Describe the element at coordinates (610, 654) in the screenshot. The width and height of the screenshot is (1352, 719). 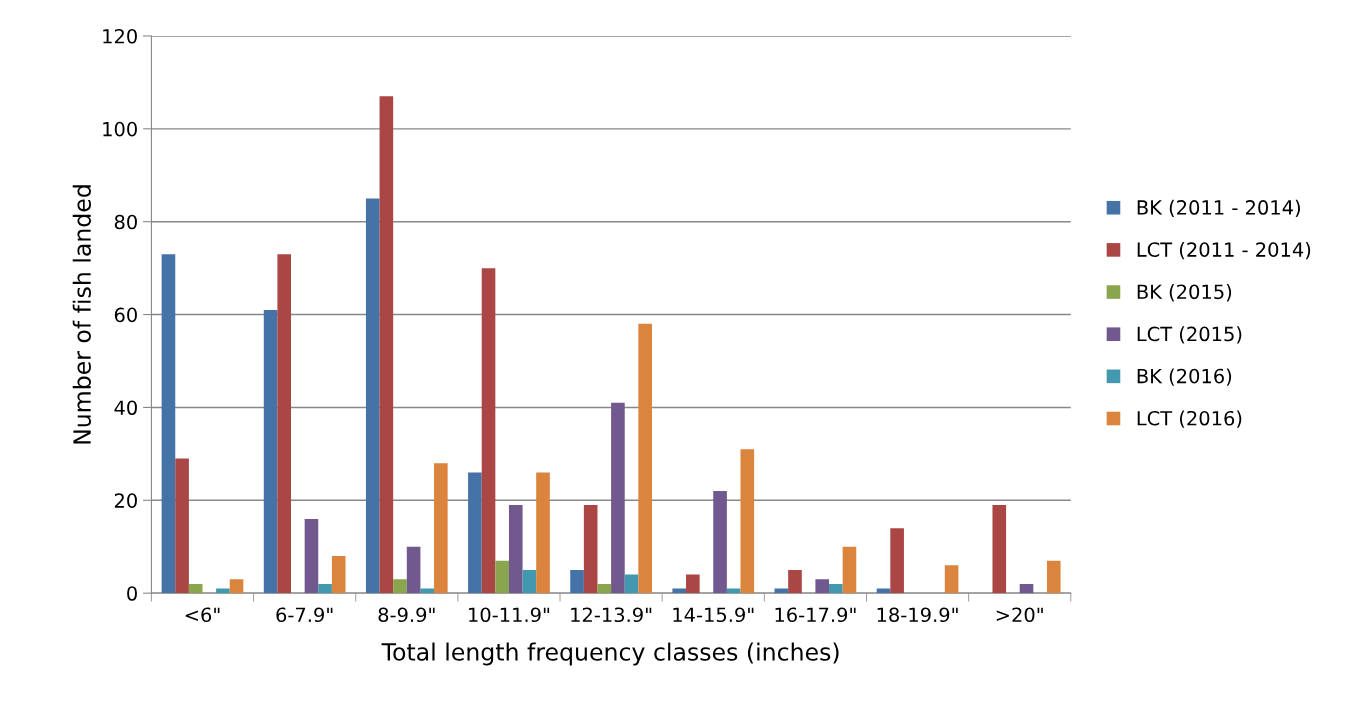
I see `x-axis-title: Total length frequency classes (inches)` at that location.